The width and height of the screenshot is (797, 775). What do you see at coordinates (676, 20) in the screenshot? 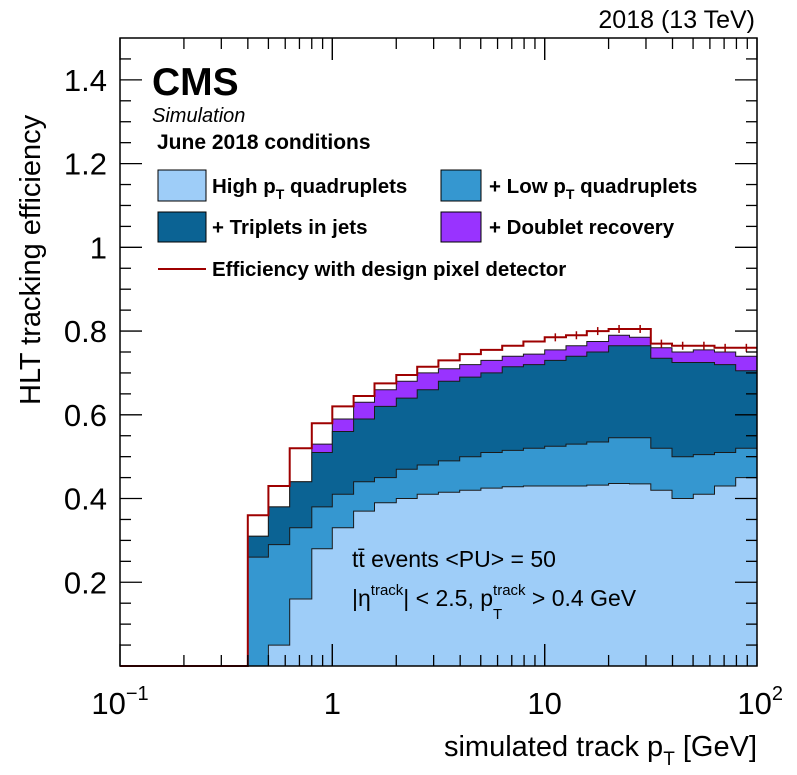
I see `energy-label: 2018 (13 TeV)` at bounding box center [676, 20].